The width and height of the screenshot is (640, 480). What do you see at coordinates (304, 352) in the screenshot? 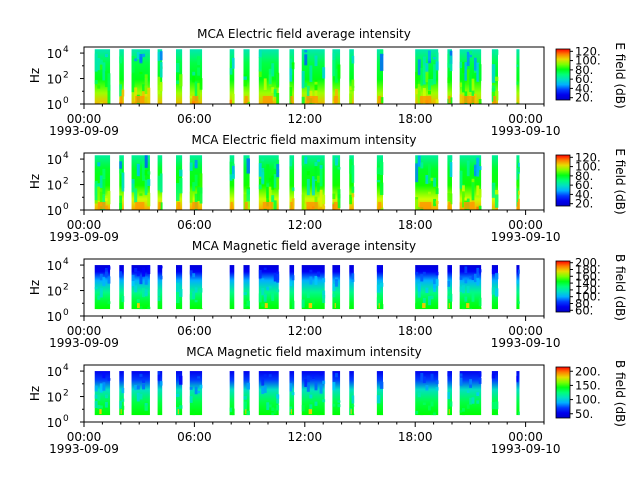
I see `panel-title: MCA Magnetic field maximum intensity` at bounding box center [304, 352].